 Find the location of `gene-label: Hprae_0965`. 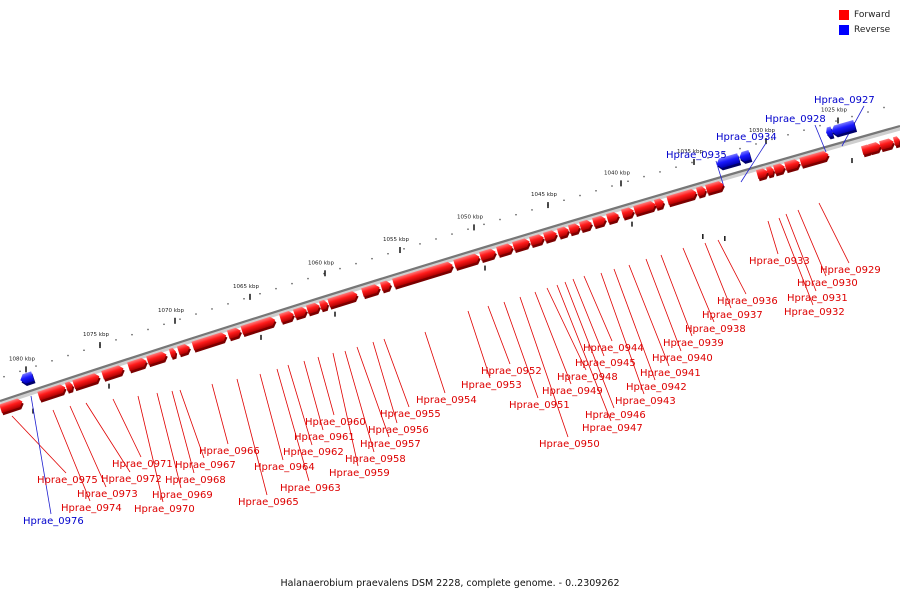

gene-label: Hprae_0965 is located at coordinates (268, 502).